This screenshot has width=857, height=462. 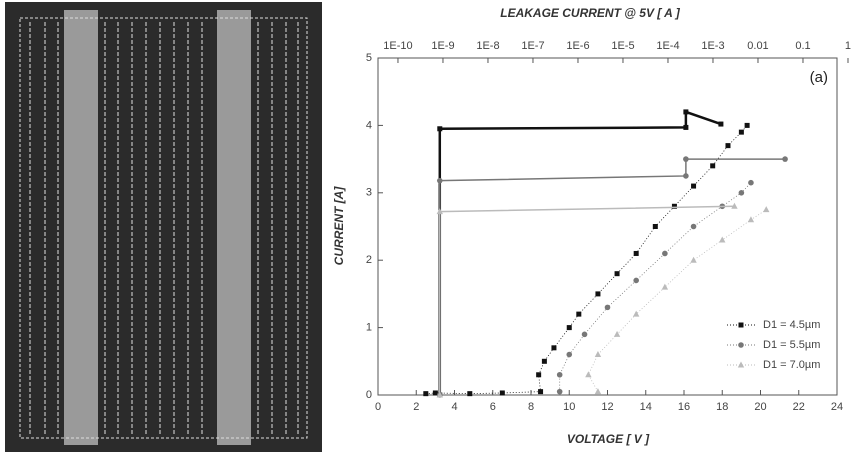 What do you see at coordinates (819, 77) in the screenshot?
I see `annotation: (a)` at bounding box center [819, 77].